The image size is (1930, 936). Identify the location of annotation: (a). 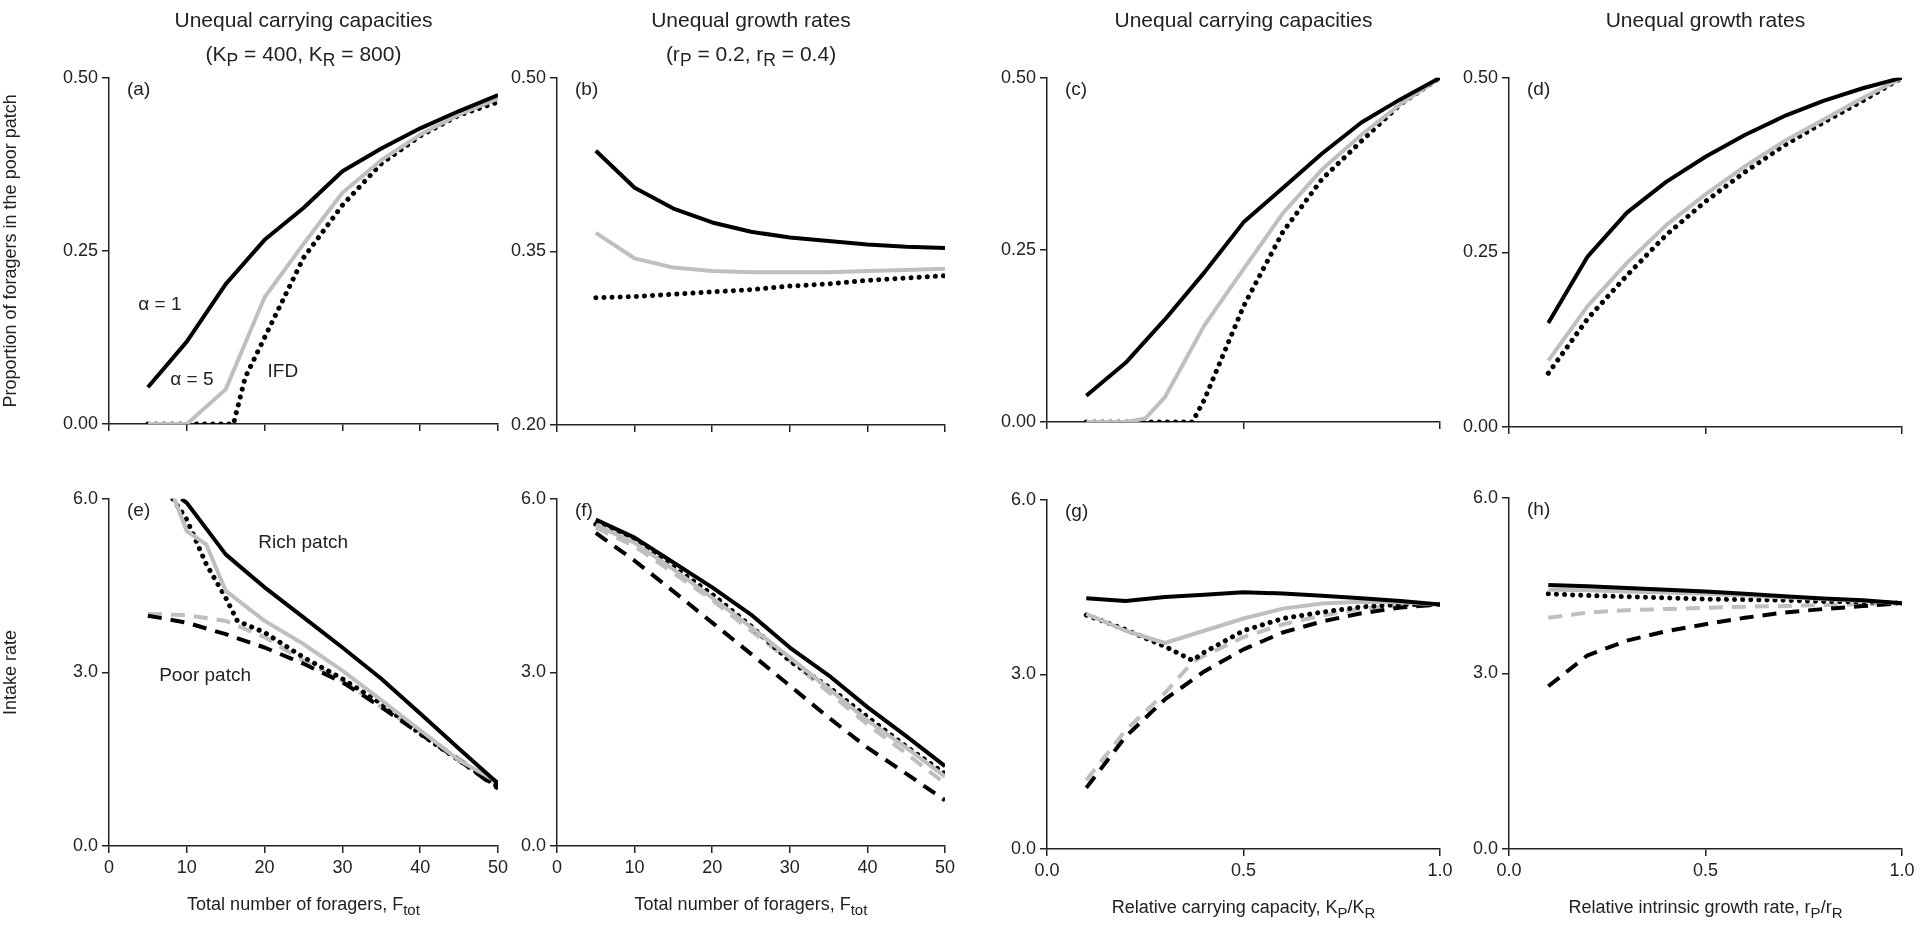
(139, 88).